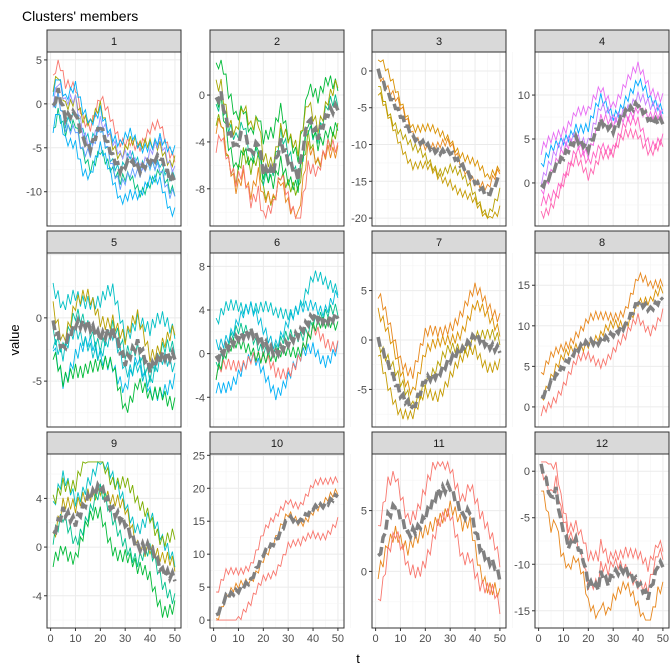 The image size is (672, 671). What do you see at coordinates (602, 444) in the screenshot?
I see `facet-strip-label: 12` at bounding box center [602, 444].